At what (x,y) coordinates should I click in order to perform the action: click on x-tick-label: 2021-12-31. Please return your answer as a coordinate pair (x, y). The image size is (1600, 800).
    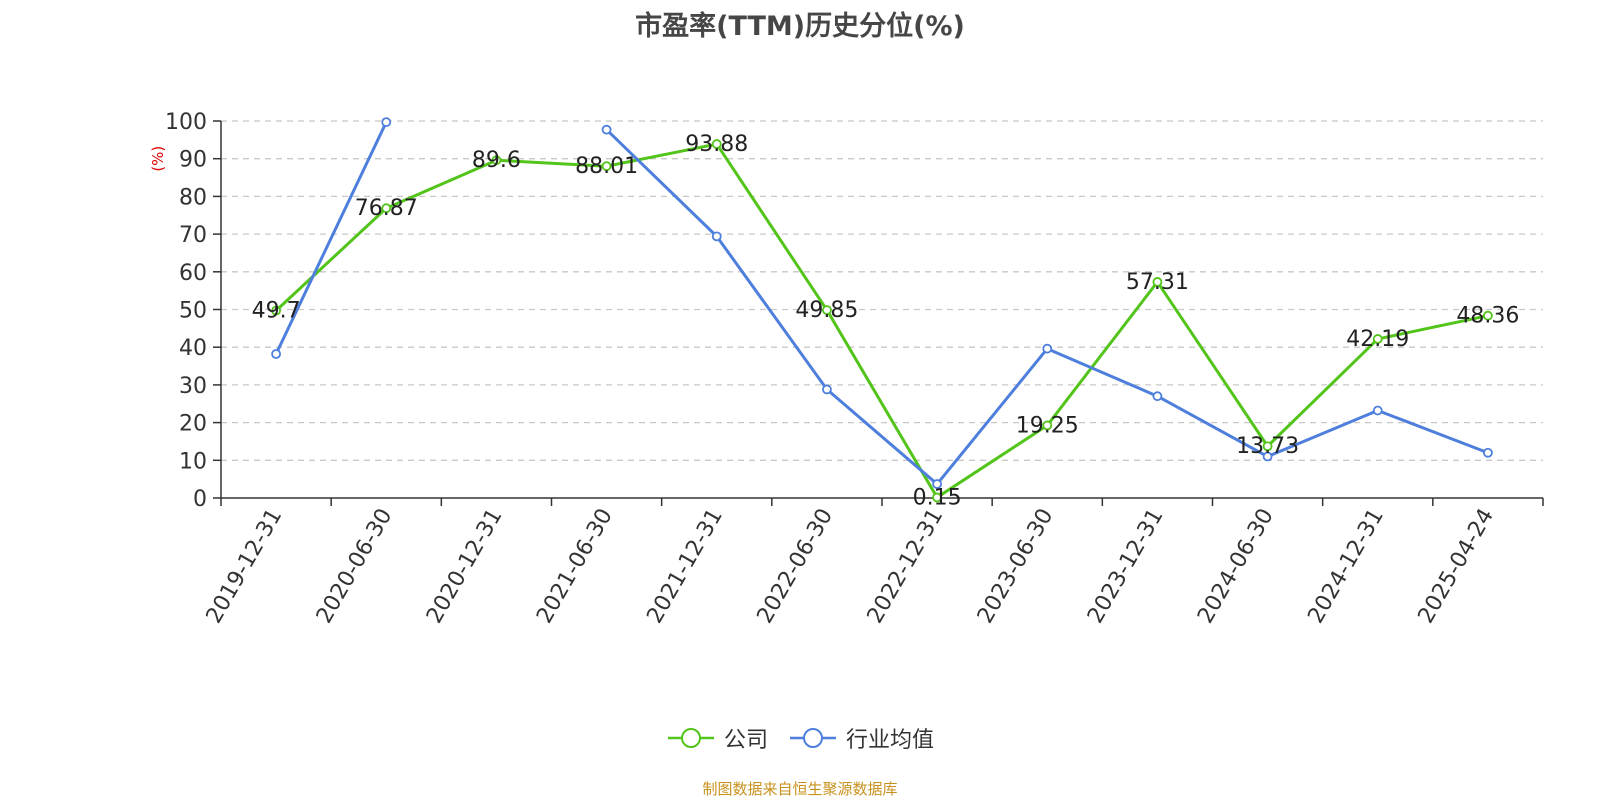
    Looking at the image, I should click on (685, 566).